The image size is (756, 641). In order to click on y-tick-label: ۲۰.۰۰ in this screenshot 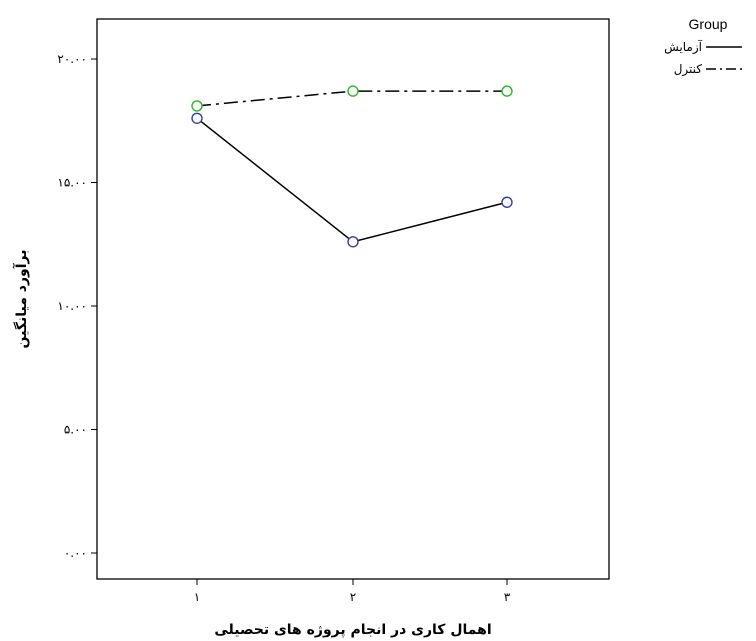, I will do `click(72, 59)`.